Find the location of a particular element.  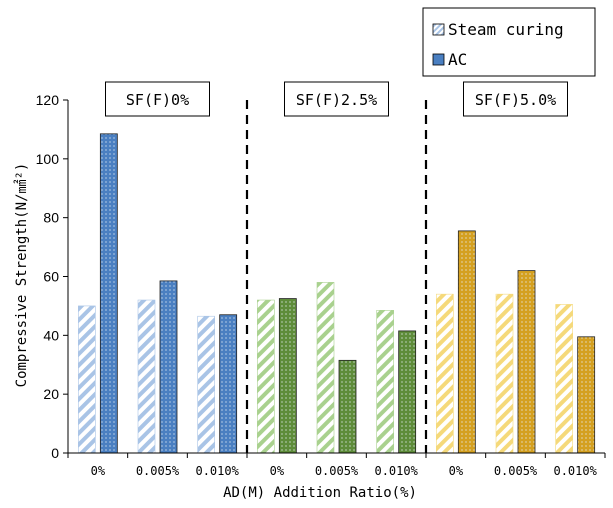

legend: Steam curing AC is located at coordinates (509, 42).